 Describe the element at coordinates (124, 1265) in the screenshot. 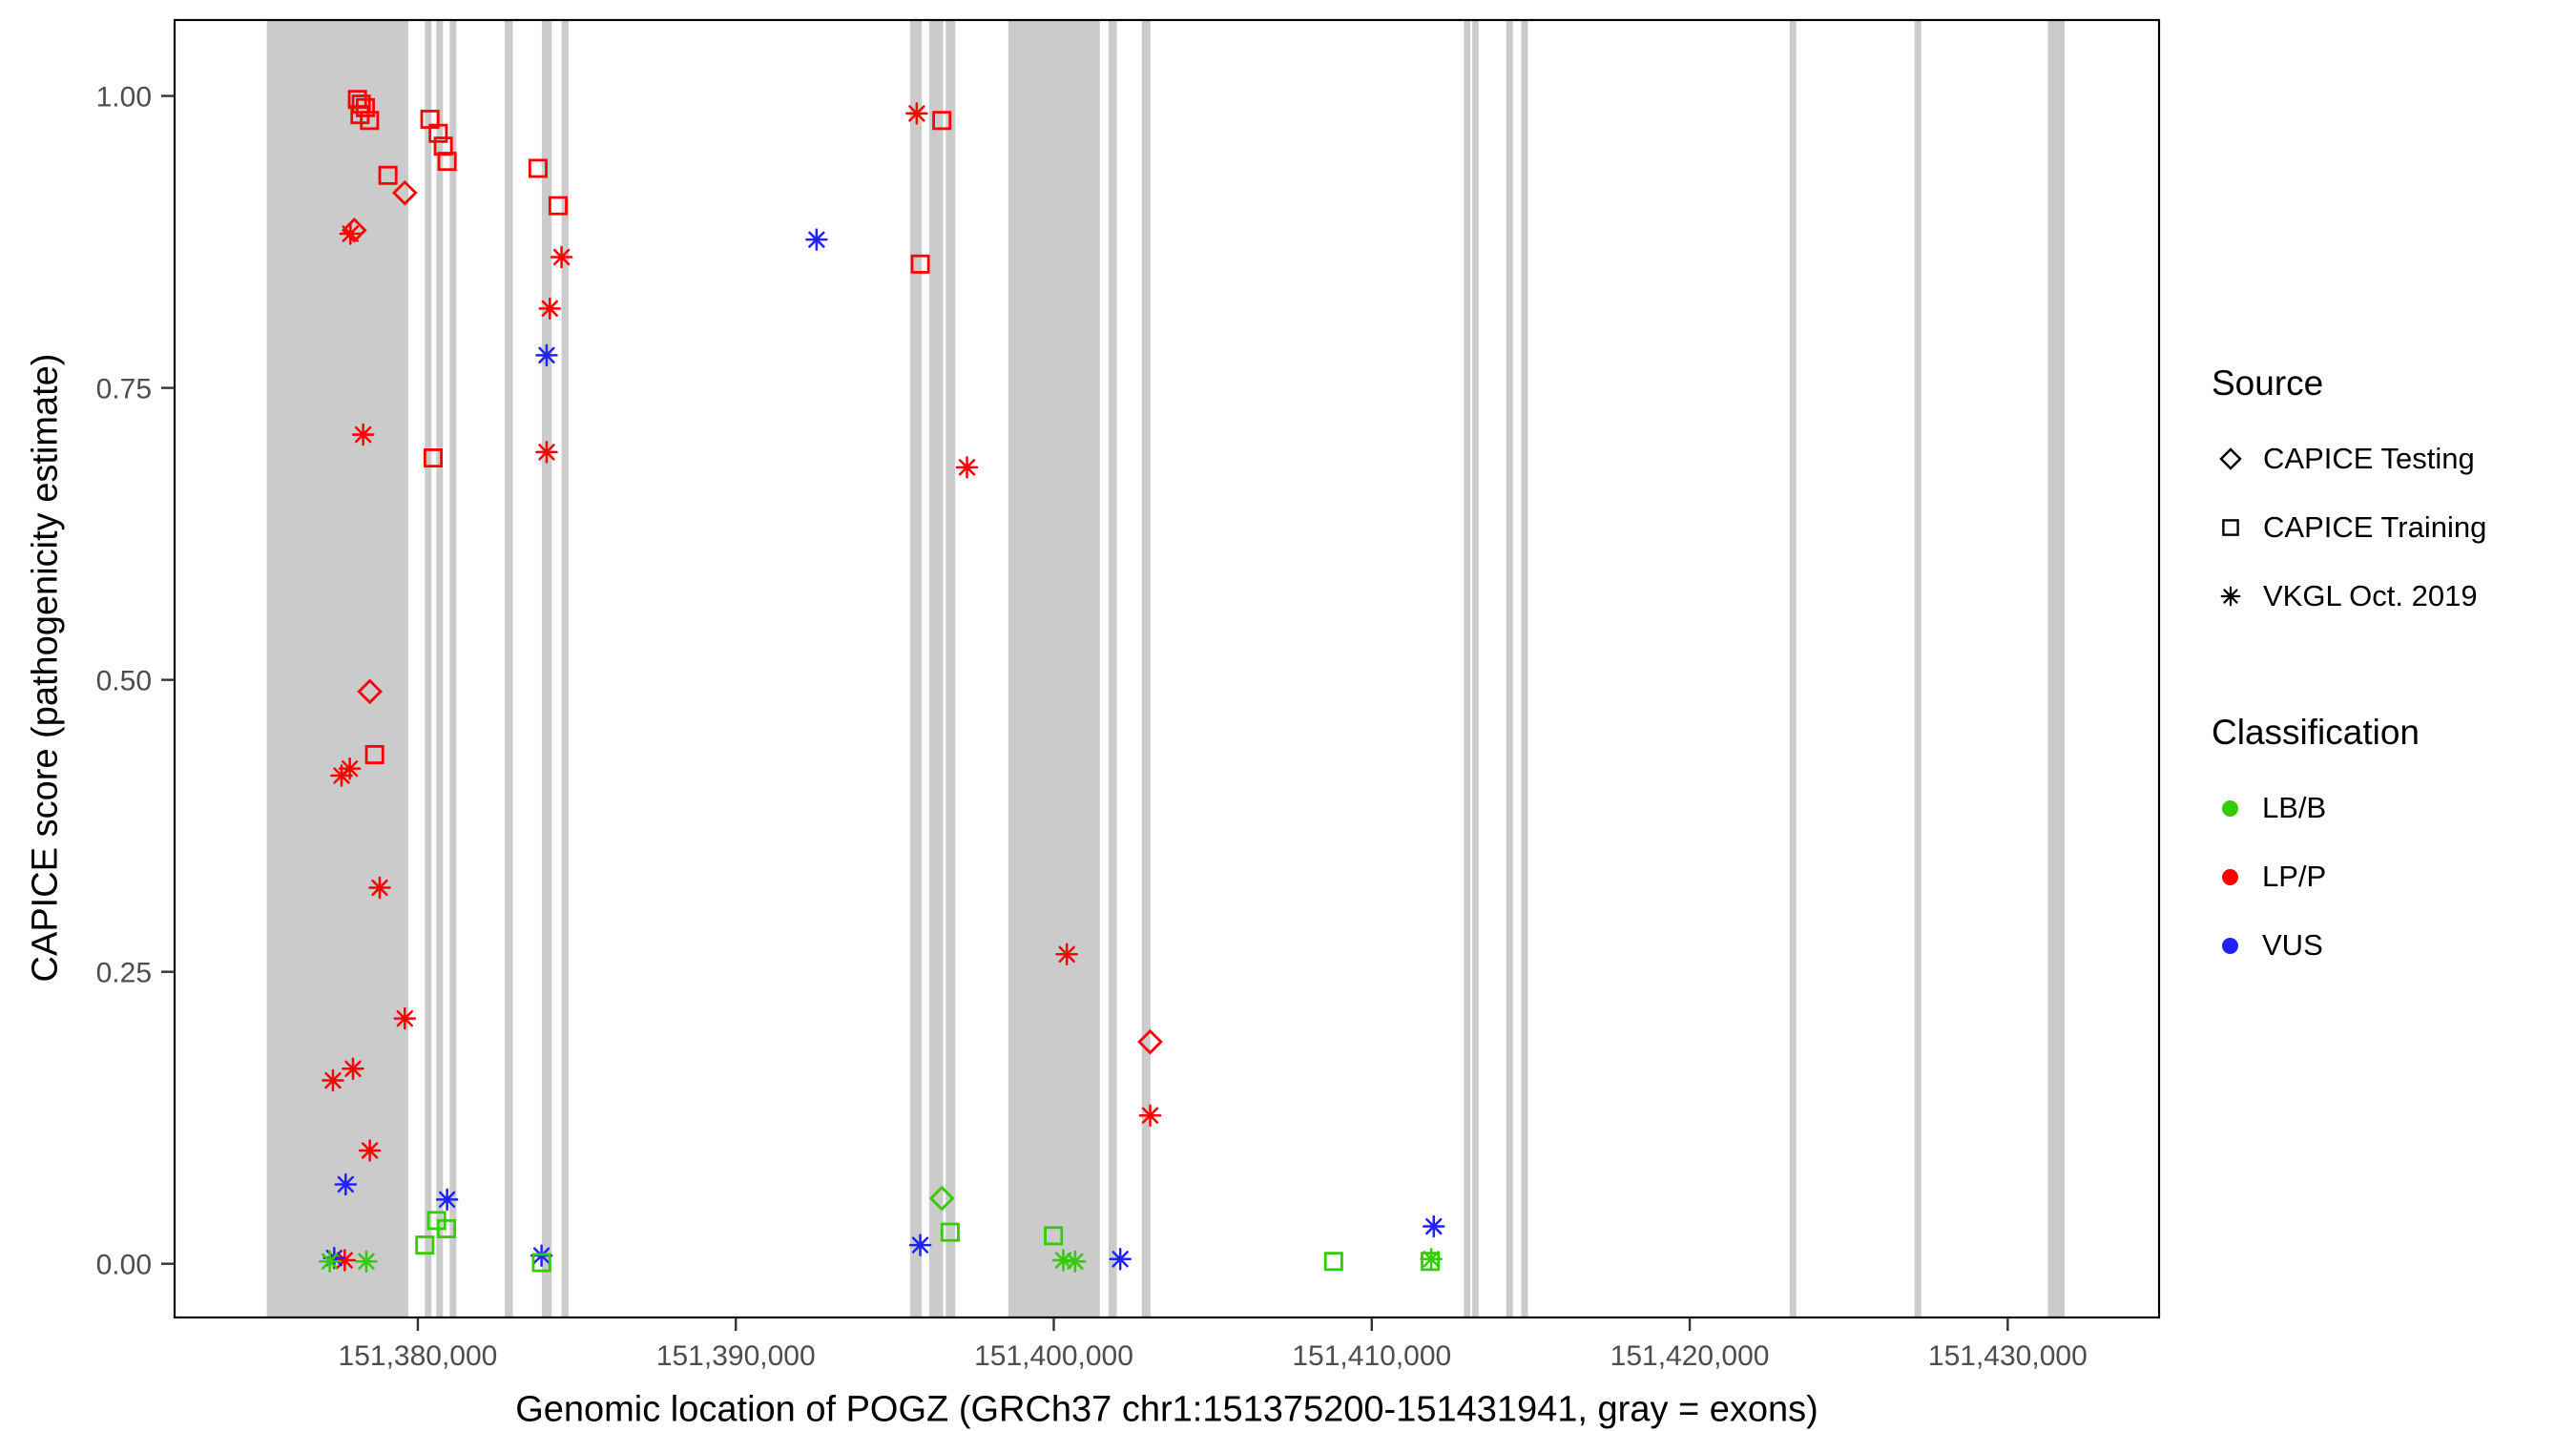

I see `y-tick-label: 0.00` at that location.